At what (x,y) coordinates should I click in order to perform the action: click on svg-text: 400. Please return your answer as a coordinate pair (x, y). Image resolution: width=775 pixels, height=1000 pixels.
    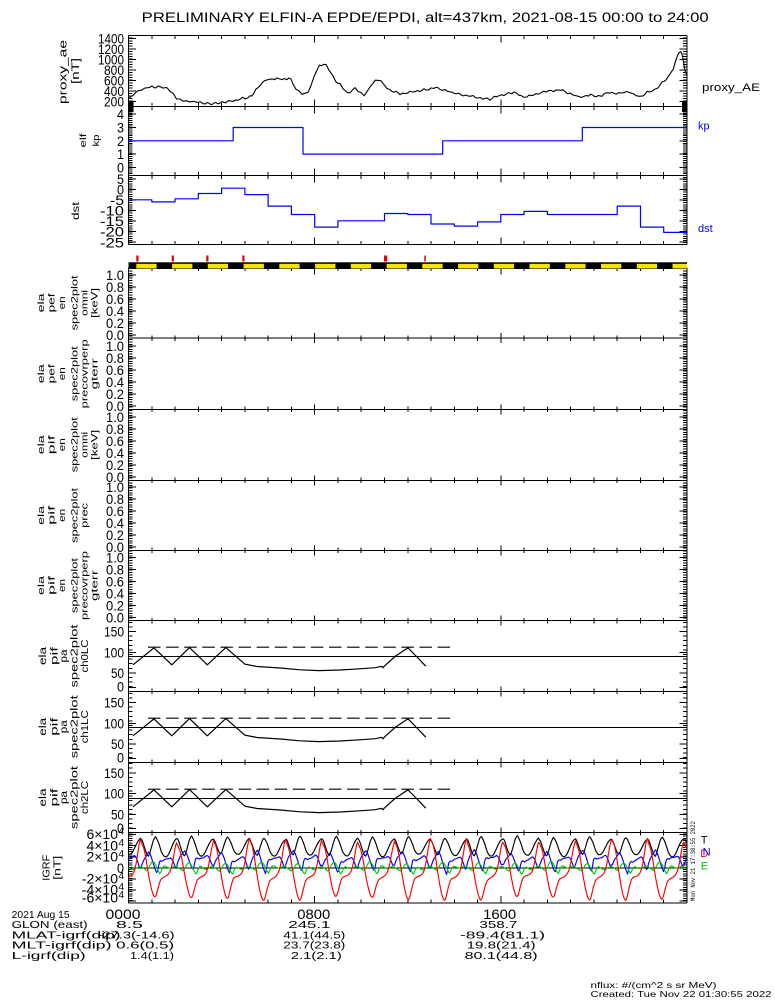
    Looking at the image, I should click on (114, 91).